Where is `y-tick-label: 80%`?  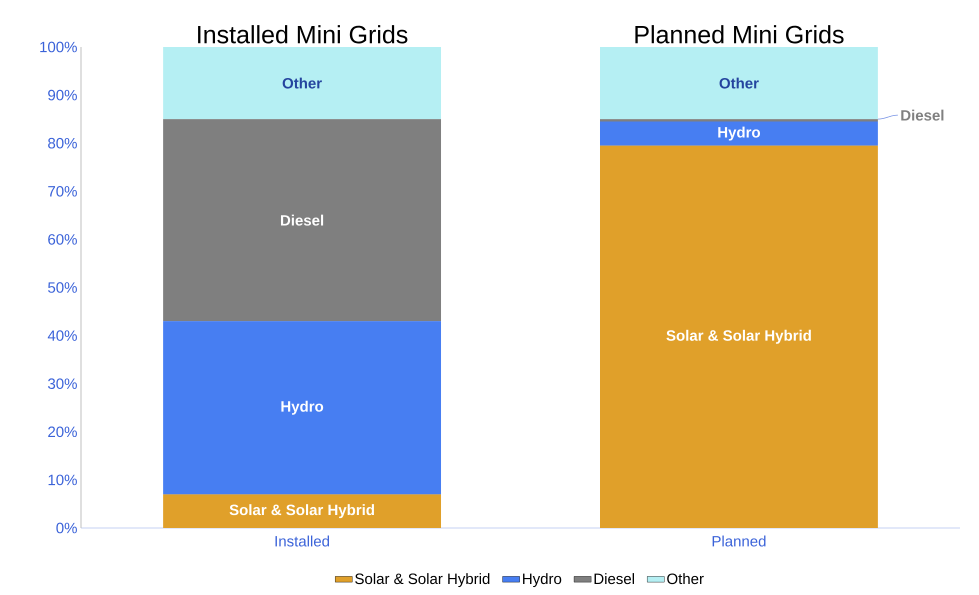
y-tick-label: 80% is located at coordinates (62, 143).